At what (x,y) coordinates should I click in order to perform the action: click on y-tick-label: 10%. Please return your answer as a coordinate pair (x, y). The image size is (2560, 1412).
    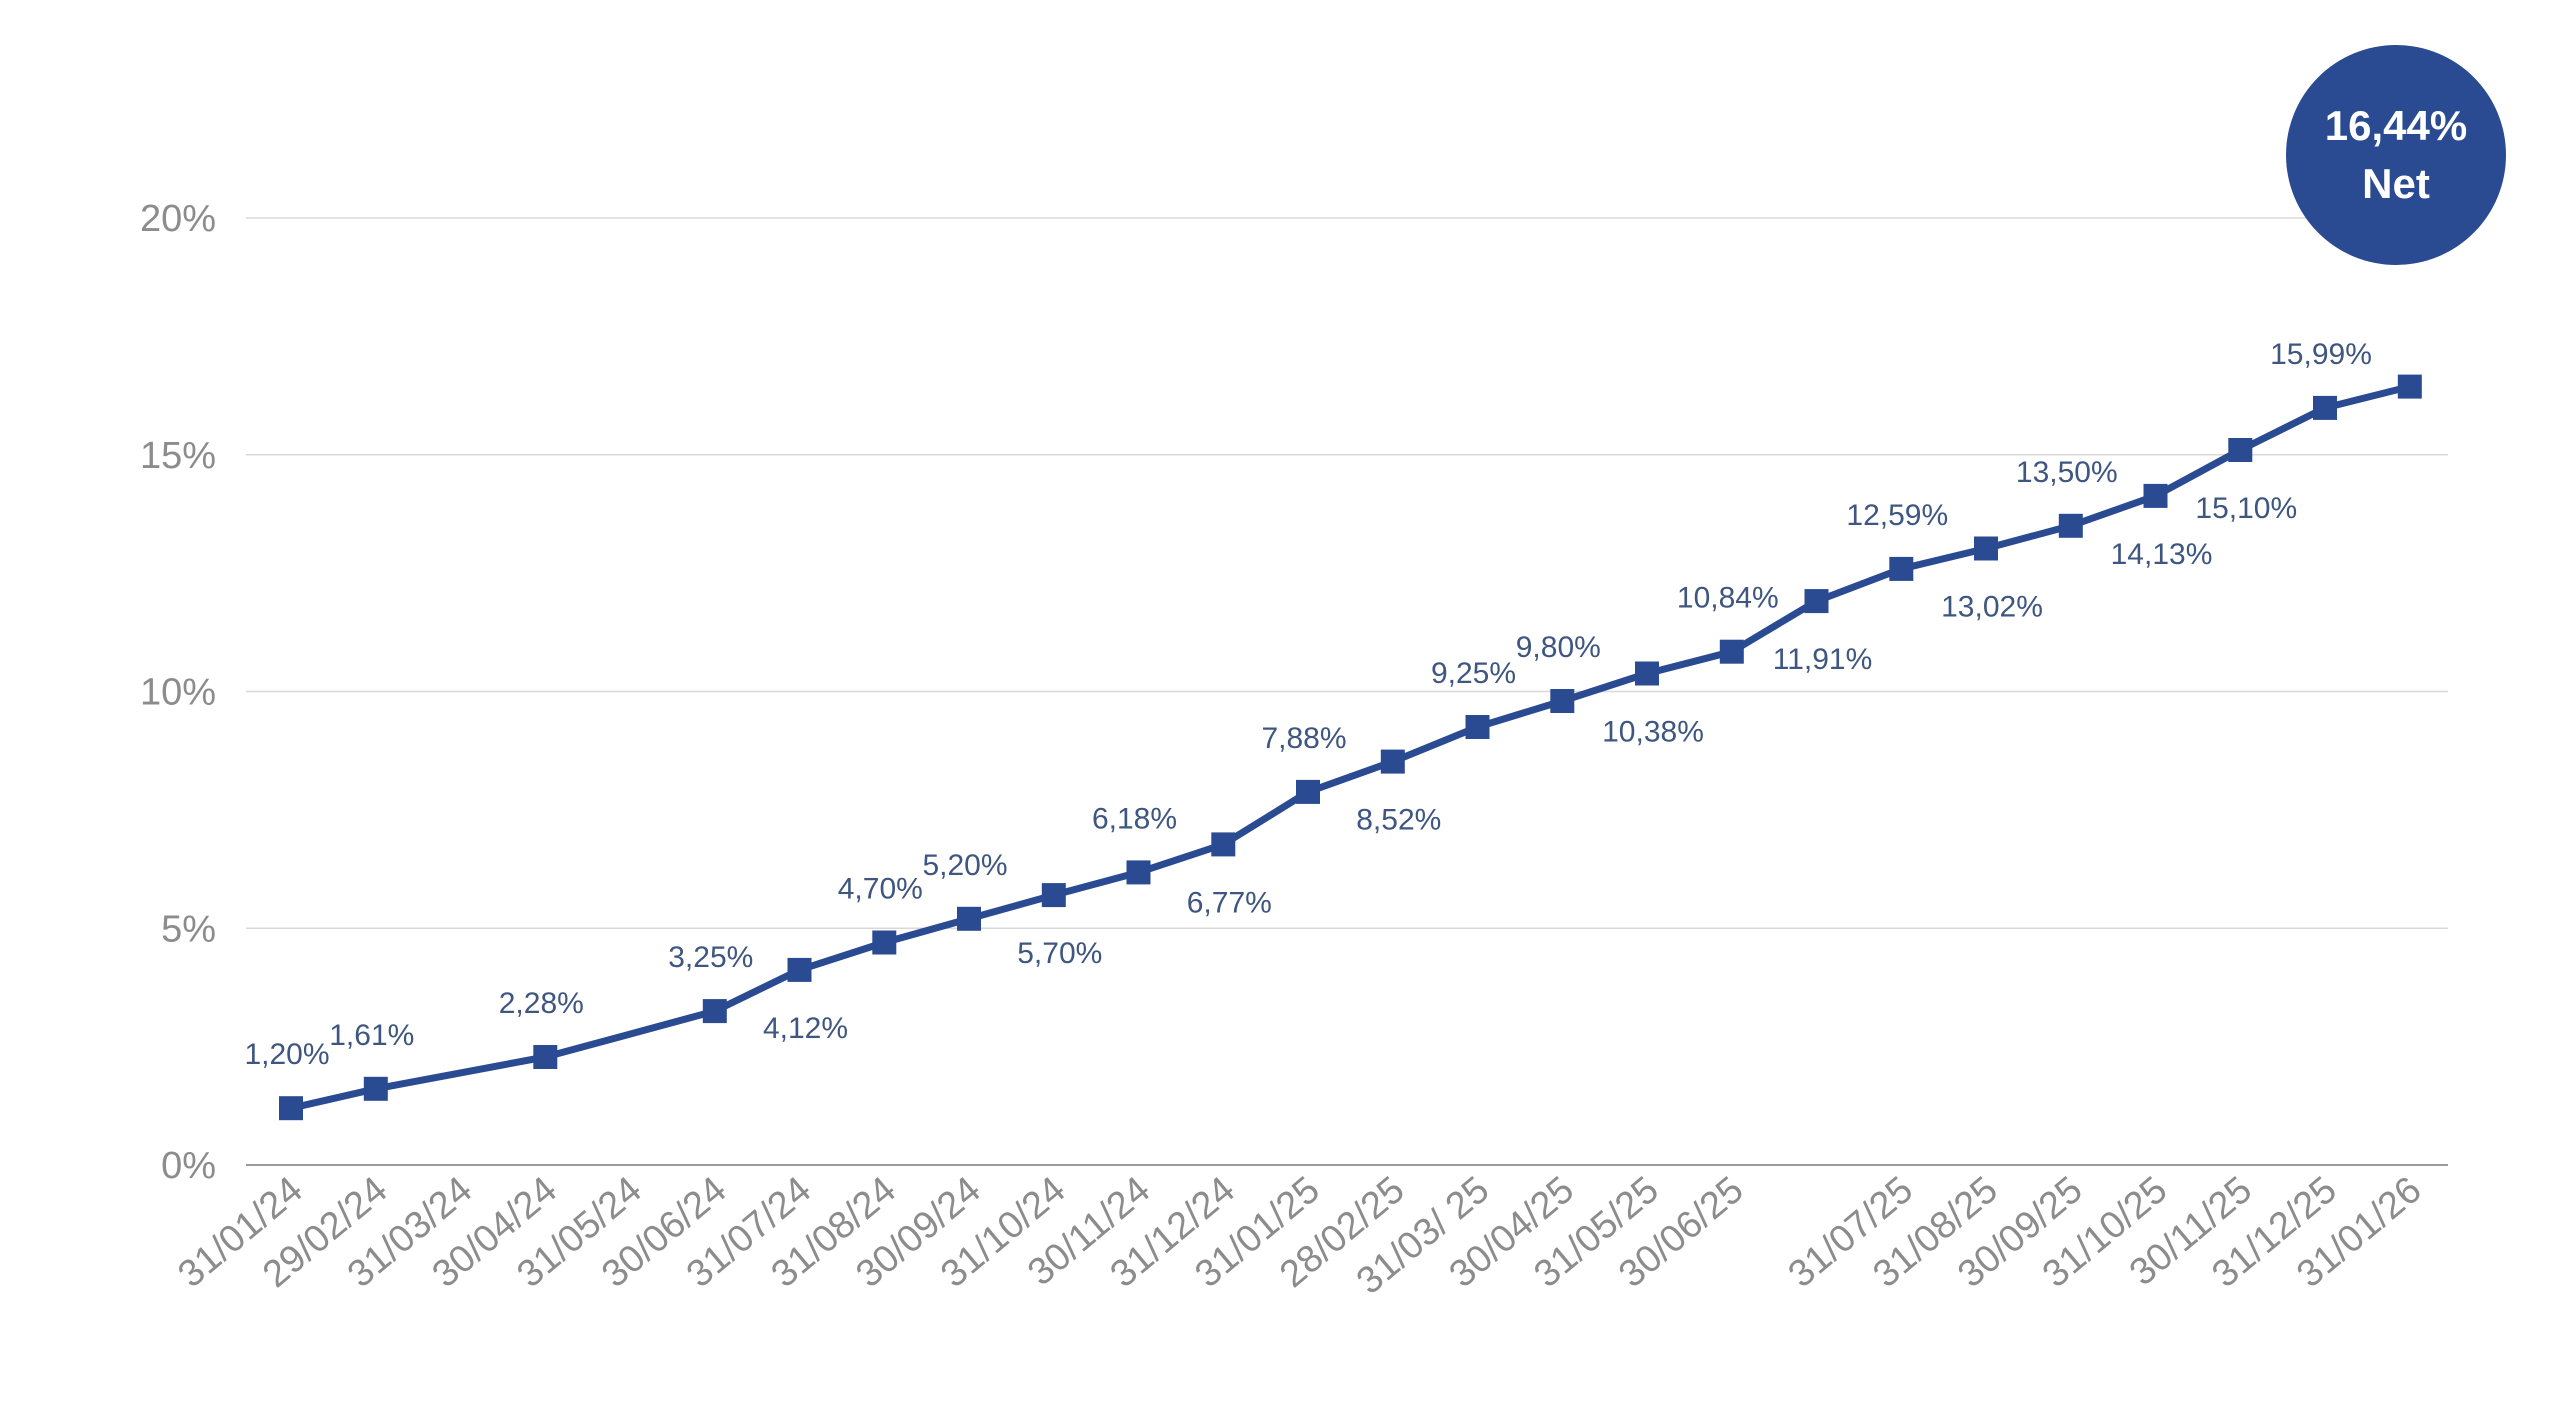
    Looking at the image, I should click on (178, 693).